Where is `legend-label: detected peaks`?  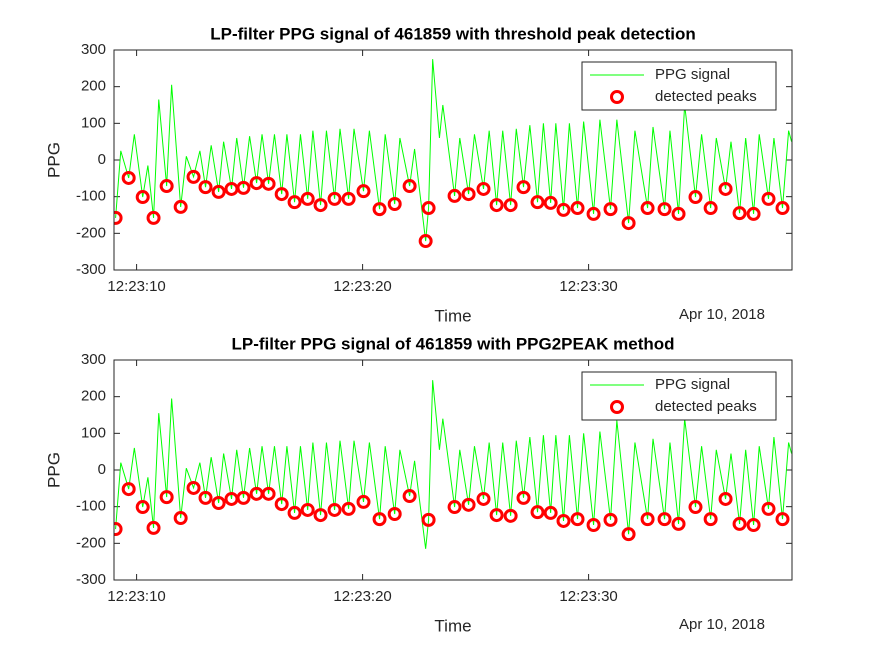 legend-label: detected peaks is located at coordinates (706, 96).